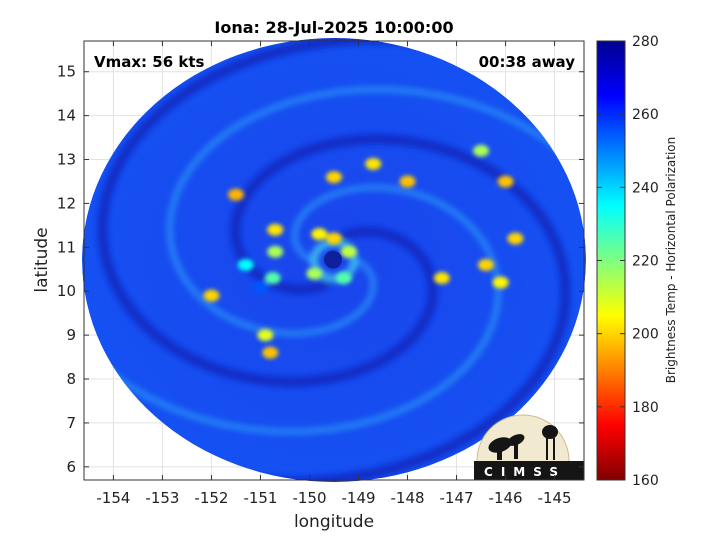 The height and width of the screenshot is (540, 720). Describe the element at coordinates (333, 27) in the screenshot. I see `chart-title: Iona: 28-Jul-2025 10:00:00` at that location.